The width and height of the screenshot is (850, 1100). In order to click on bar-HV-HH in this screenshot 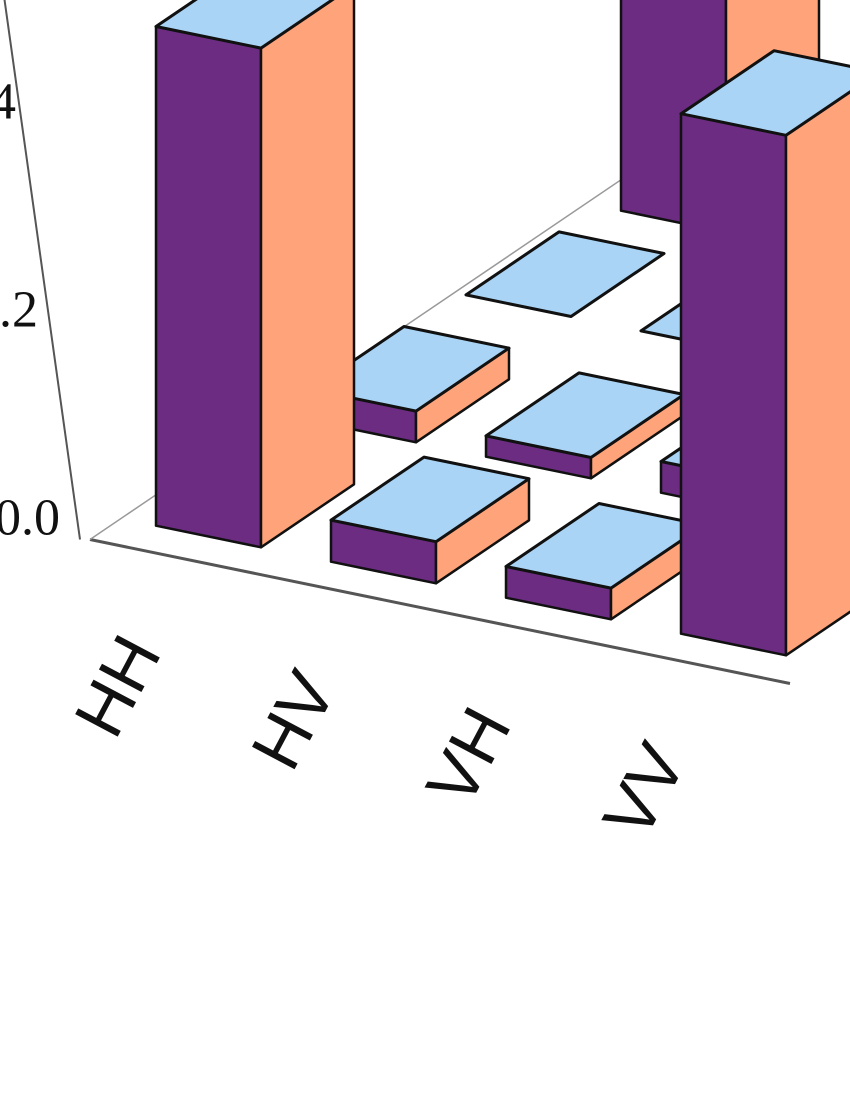, I will do `click(430, 520)`.